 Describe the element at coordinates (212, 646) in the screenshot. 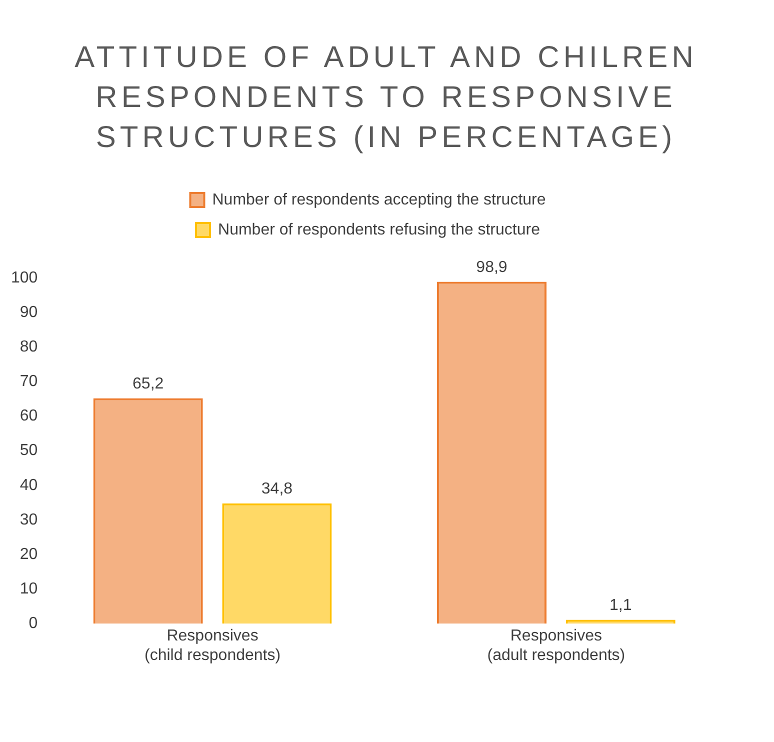

I see `x-tick-label: Responsives (child respondents)` at that location.